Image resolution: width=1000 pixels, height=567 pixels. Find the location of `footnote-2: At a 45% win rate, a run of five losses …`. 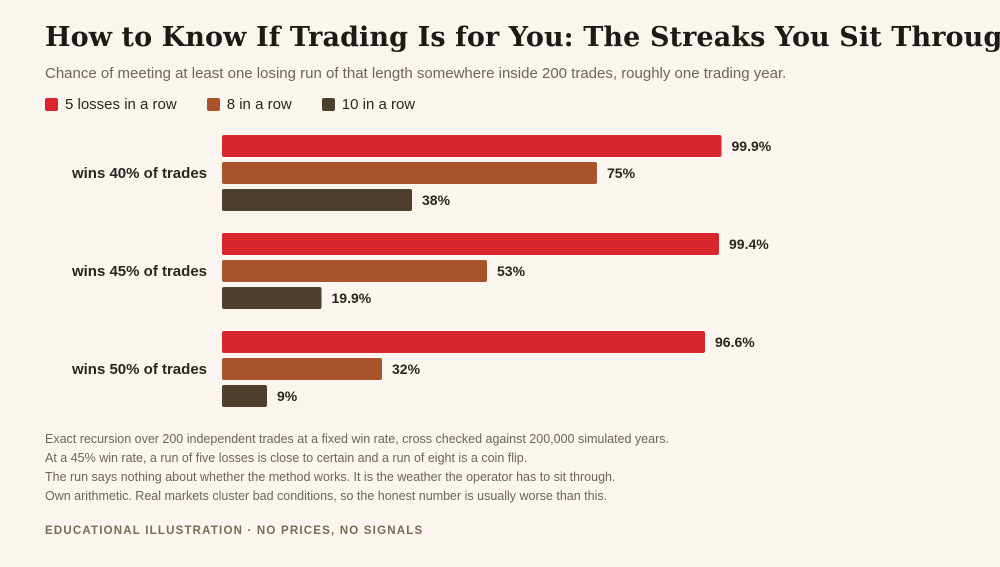

footnote-2: At a 45% win rate, a run of five losses … is located at coordinates (286, 458).